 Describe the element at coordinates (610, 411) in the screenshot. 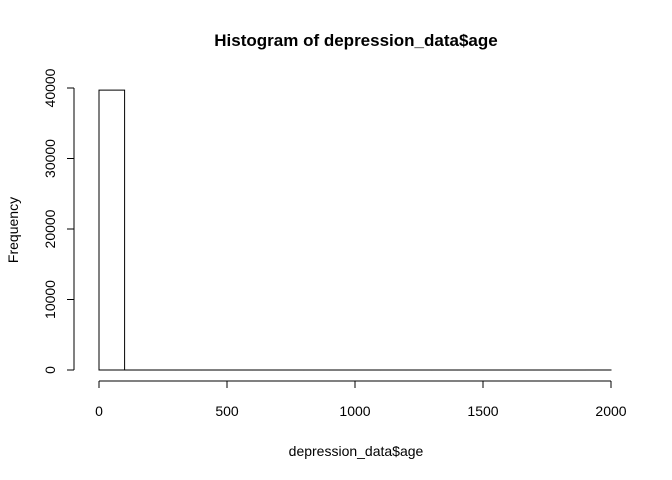

I see `x-tick-label: 2000` at that location.